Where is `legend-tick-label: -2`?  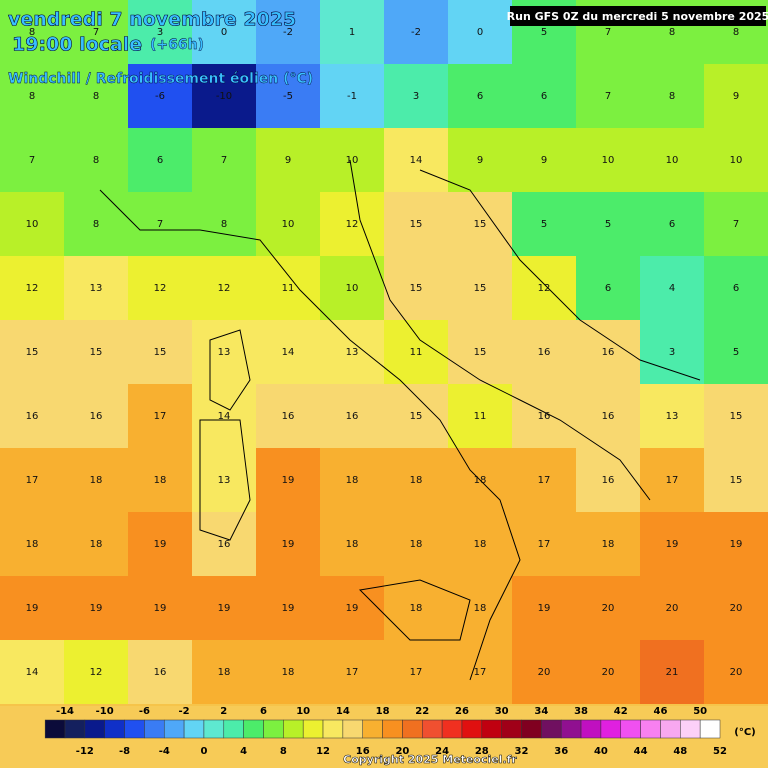
legend-tick-label: -2 is located at coordinates (184, 711).